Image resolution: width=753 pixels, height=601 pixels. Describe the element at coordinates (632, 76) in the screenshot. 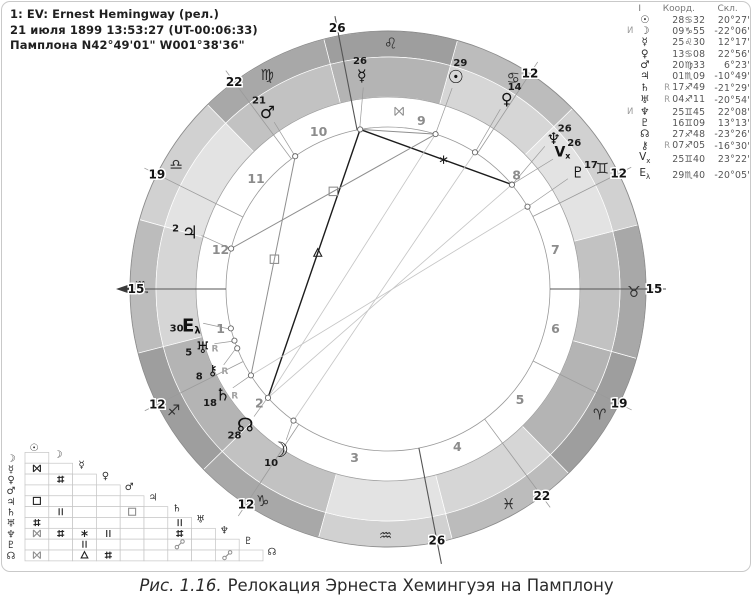

I see `planet-flag-jupiter` at that location.